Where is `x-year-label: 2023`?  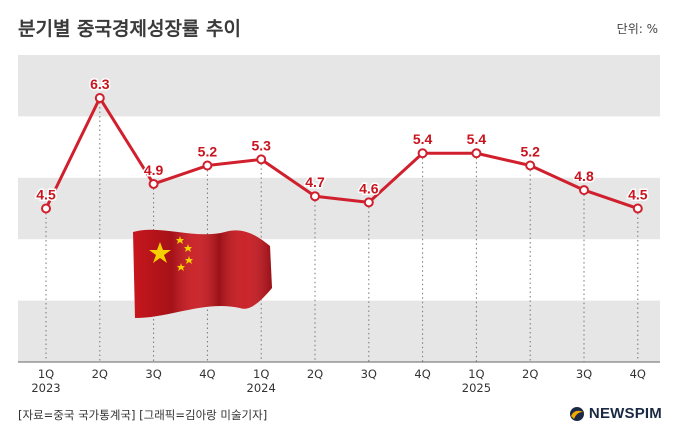 x-year-label: 2023 is located at coordinates (45, 388).